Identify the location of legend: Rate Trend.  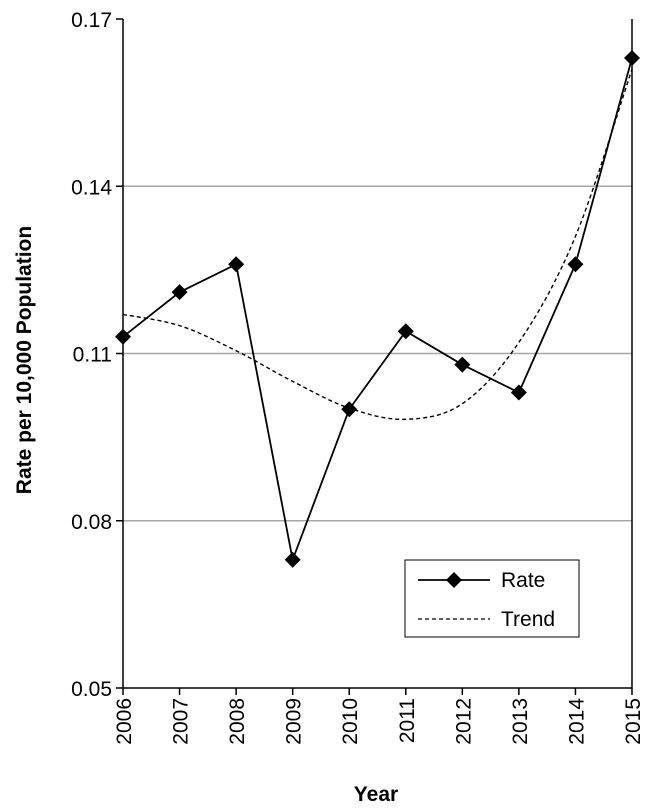
(492, 598).